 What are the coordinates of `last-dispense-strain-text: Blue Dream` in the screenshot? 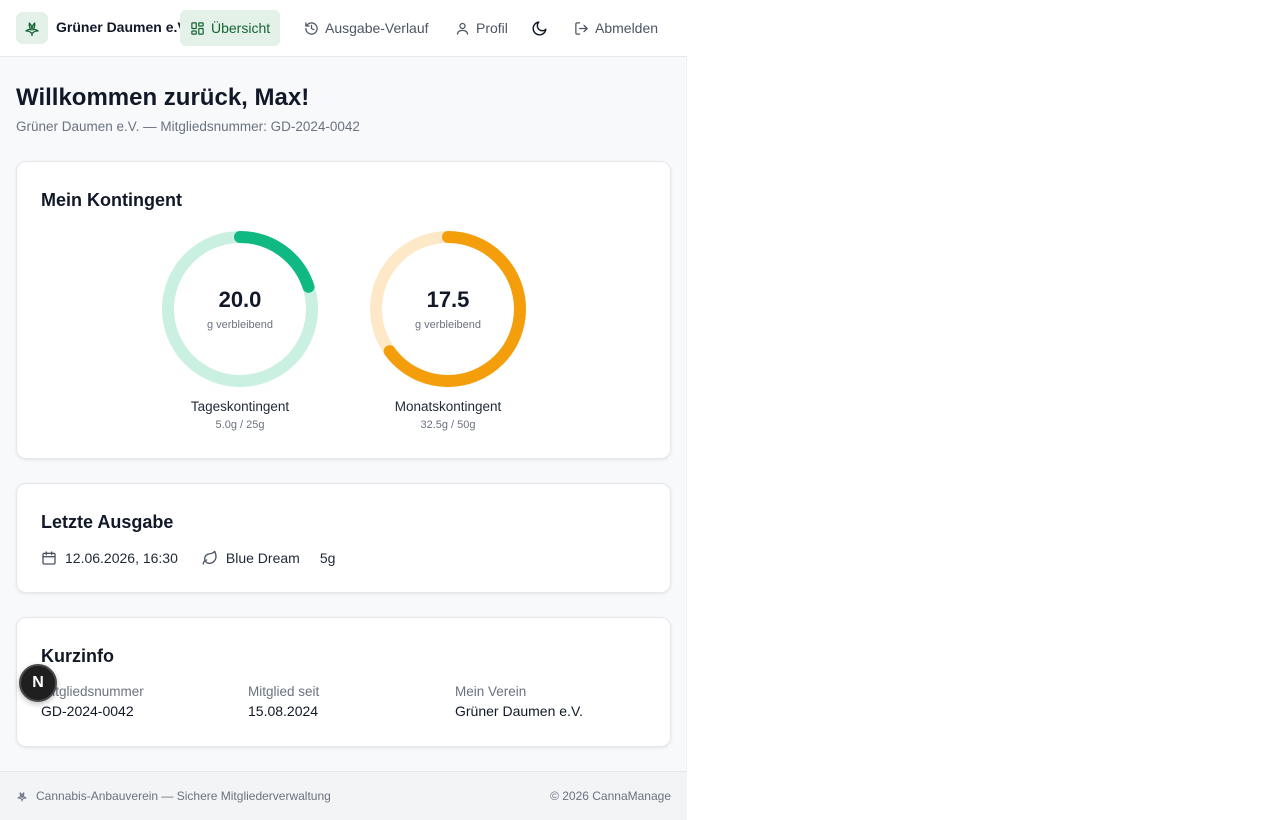 It's located at (262, 558).